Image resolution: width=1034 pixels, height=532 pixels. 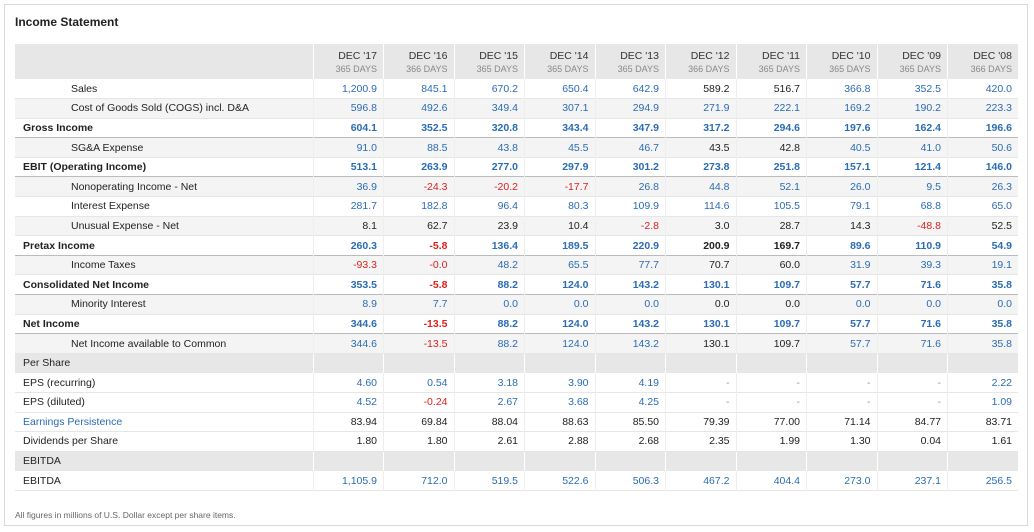 I want to click on column-period: DEC '17, so click(x=357, y=55).